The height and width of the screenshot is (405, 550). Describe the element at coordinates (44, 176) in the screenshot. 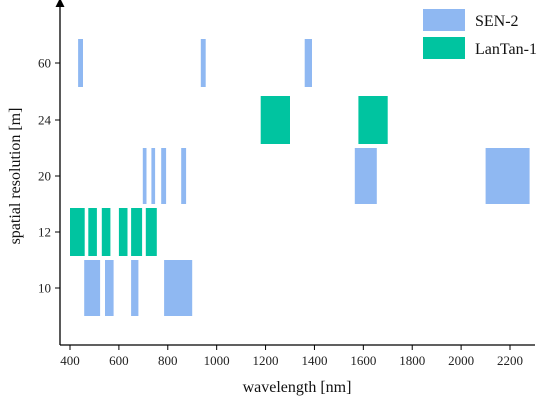

I see `y-tick-label-20: 20` at that location.